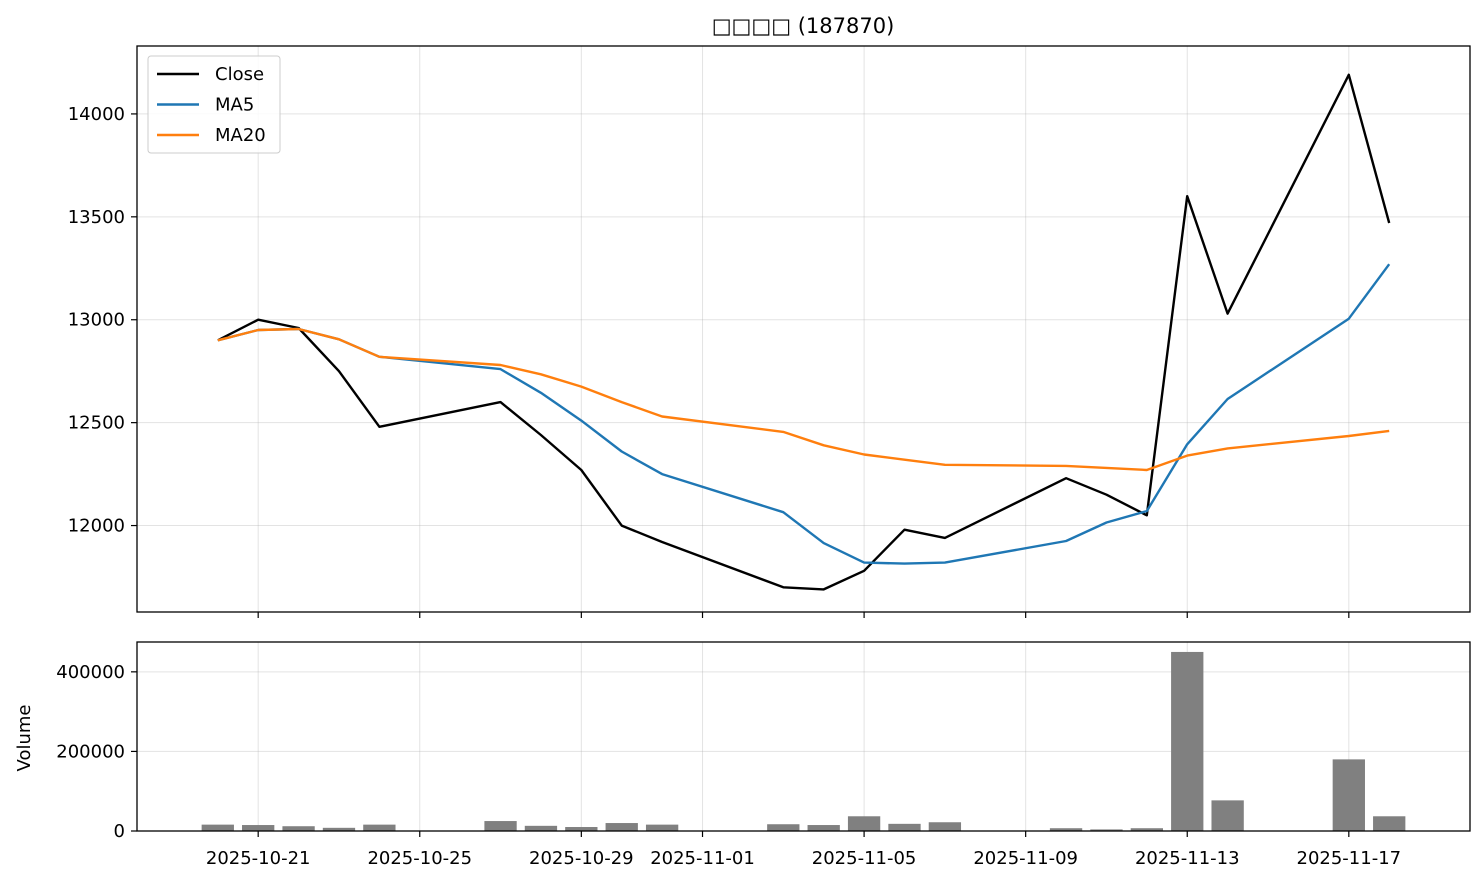 This screenshot has height=885, width=1484. Describe the element at coordinates (234, 105) in the screenshot. I see `legend-label-ma5: MA5` at that location.